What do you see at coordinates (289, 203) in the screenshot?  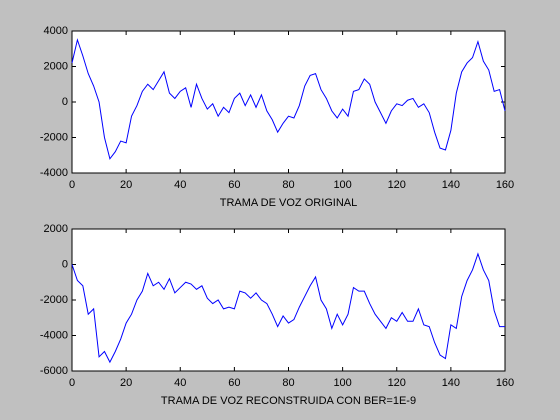 I see `x-axis-label: TRAMA DE VOZ ORIGINAL` at bounding box center [289, 203].